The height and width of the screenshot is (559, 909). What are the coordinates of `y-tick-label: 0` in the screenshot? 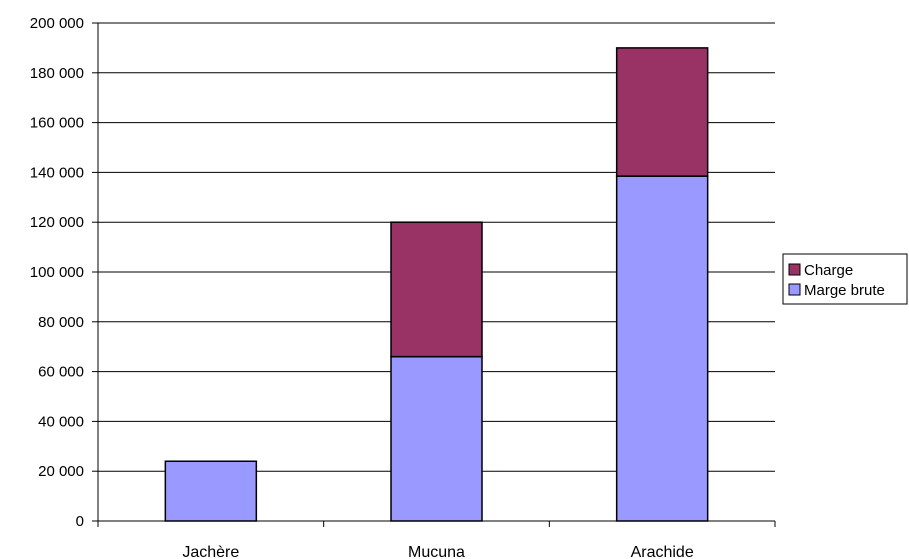 It's located at (80, 521).